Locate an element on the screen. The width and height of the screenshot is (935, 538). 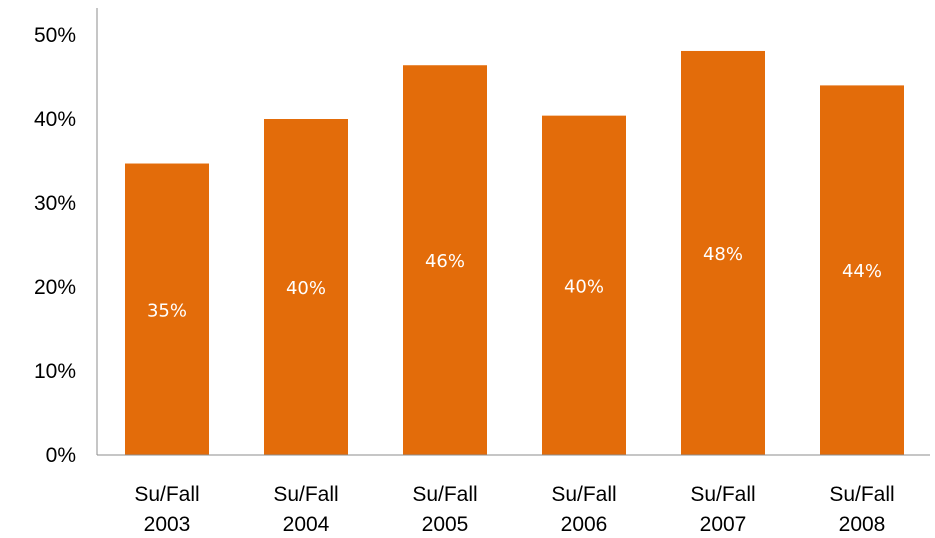
x-category-label-line: 2004 is located at coordinates (306, 524).